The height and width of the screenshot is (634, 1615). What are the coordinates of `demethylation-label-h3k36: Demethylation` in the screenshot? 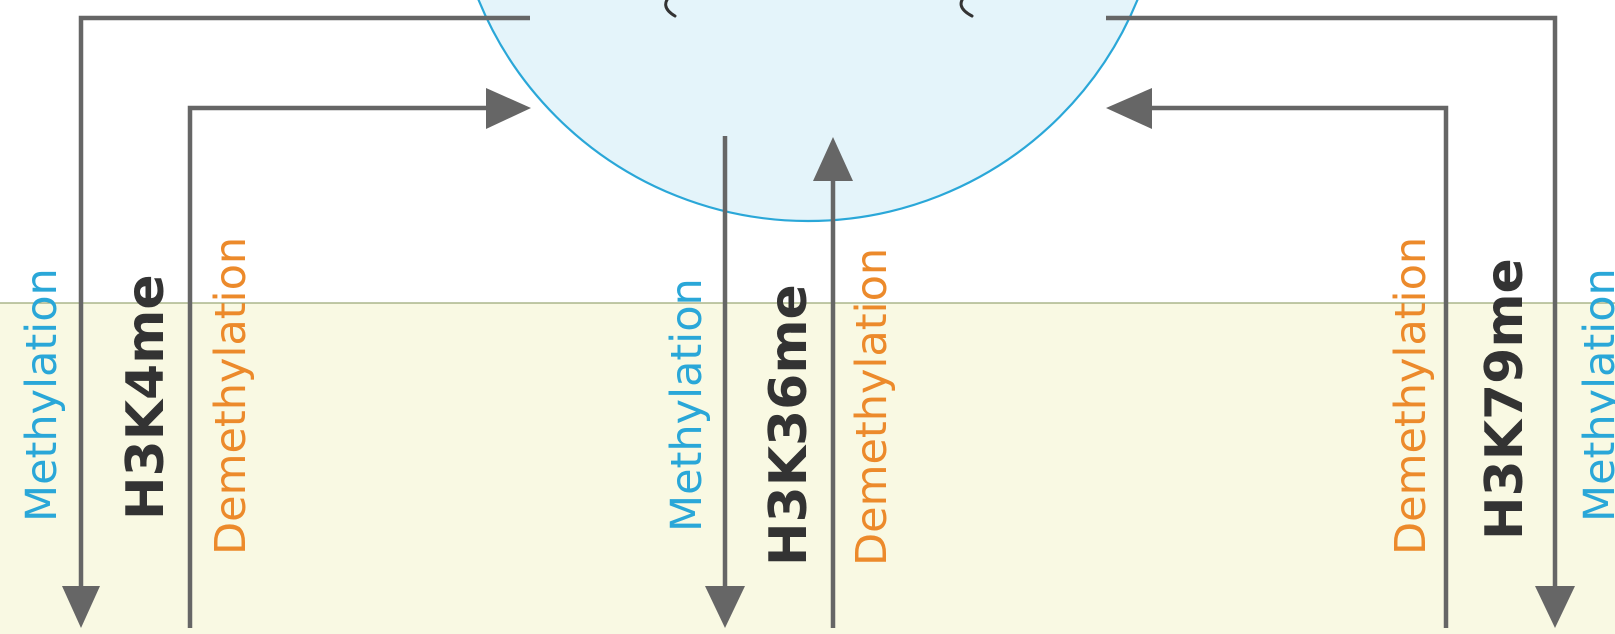 It's located at (872, 407).